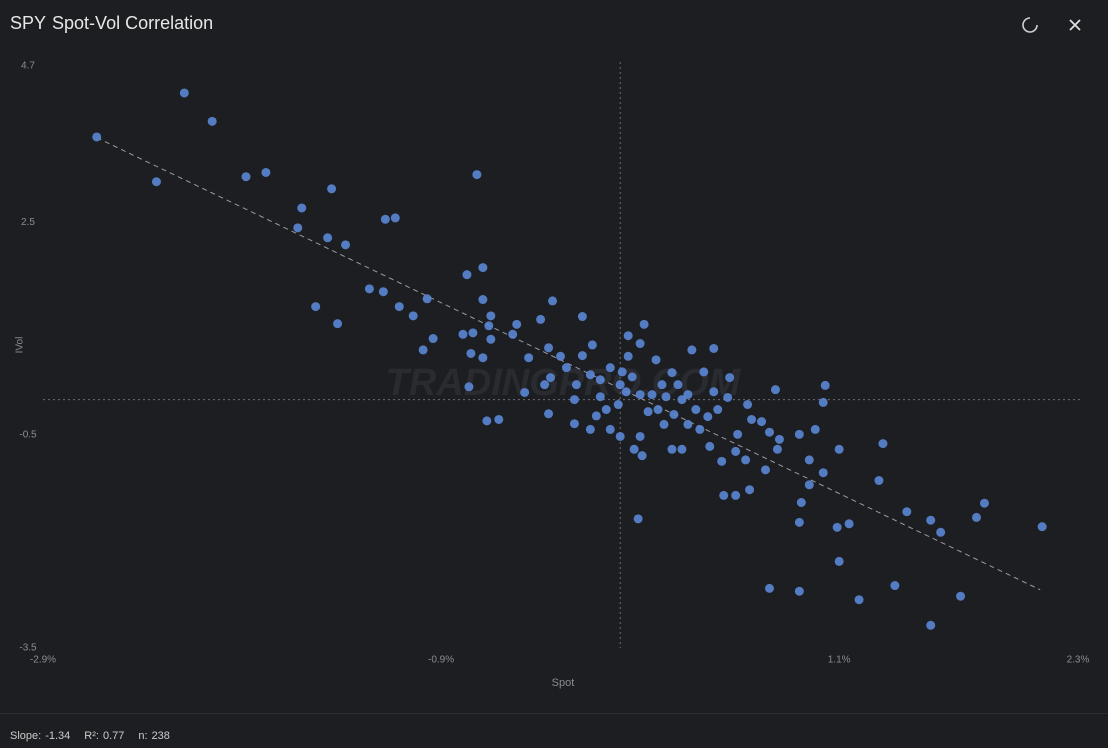 This screenshot has width=1108, height=748. Describe the element at coordinates (113, 736) in the screenshot. I see `r2: 0.77` at that location.